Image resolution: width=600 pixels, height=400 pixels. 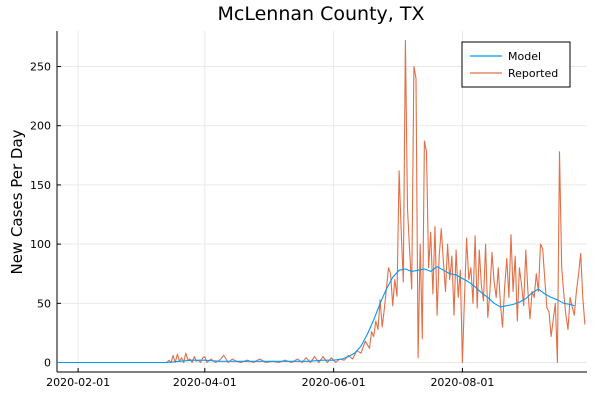 What do you see at coordinates (40, 126) in the screenshot?
I see `y-tick-label: 200` at bounding box center [40, 126].